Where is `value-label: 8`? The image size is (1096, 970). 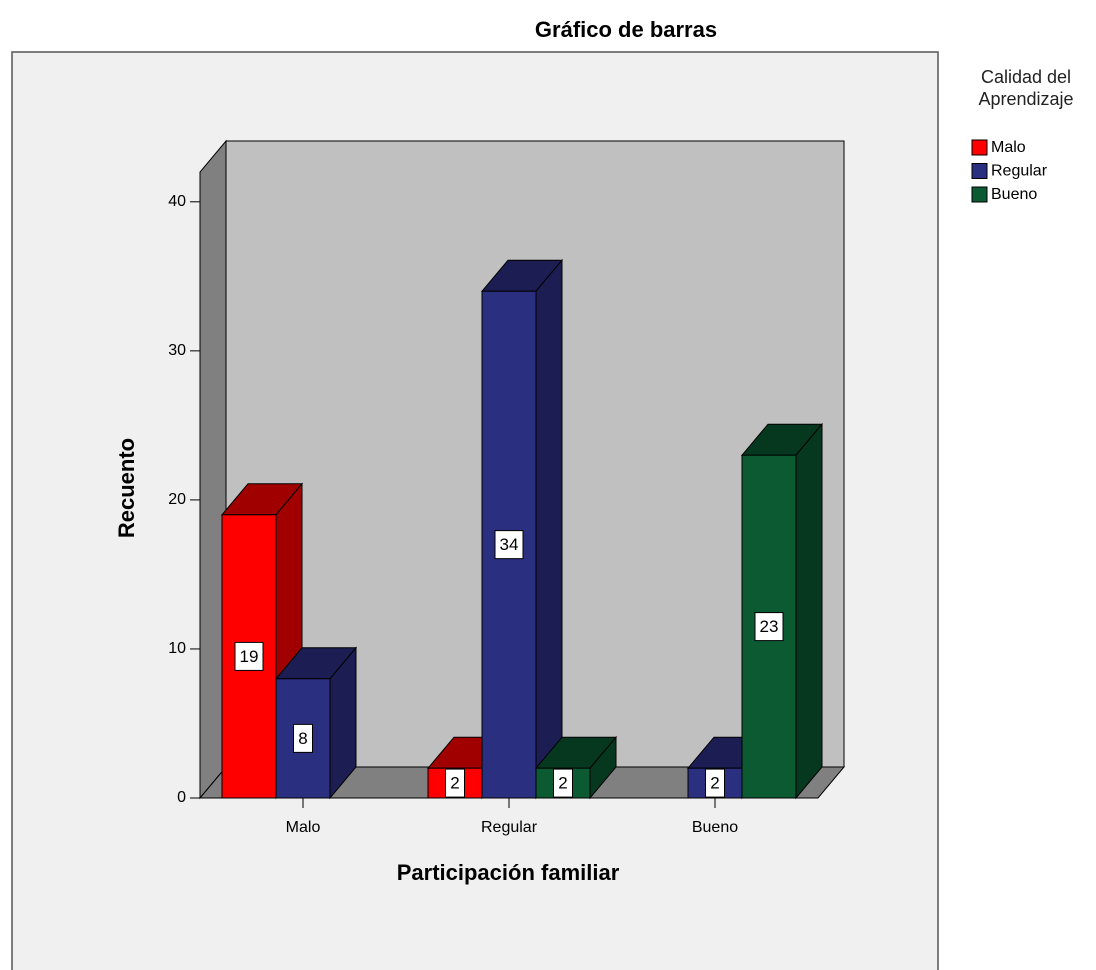 value-label: 8 is located at coordinates (302, 738).